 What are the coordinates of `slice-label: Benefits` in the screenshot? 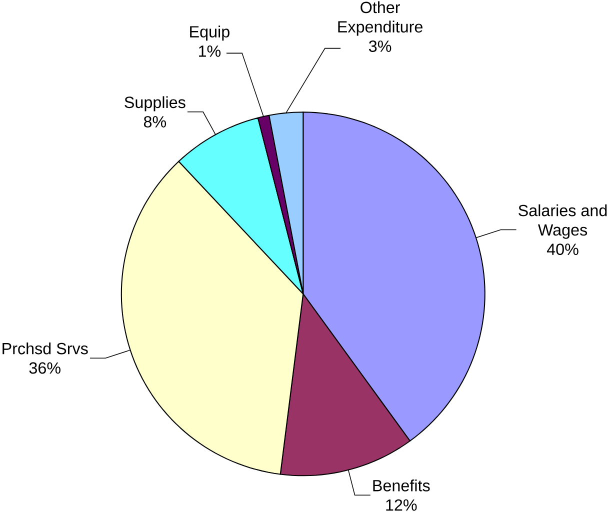 It's located at (401, 485).